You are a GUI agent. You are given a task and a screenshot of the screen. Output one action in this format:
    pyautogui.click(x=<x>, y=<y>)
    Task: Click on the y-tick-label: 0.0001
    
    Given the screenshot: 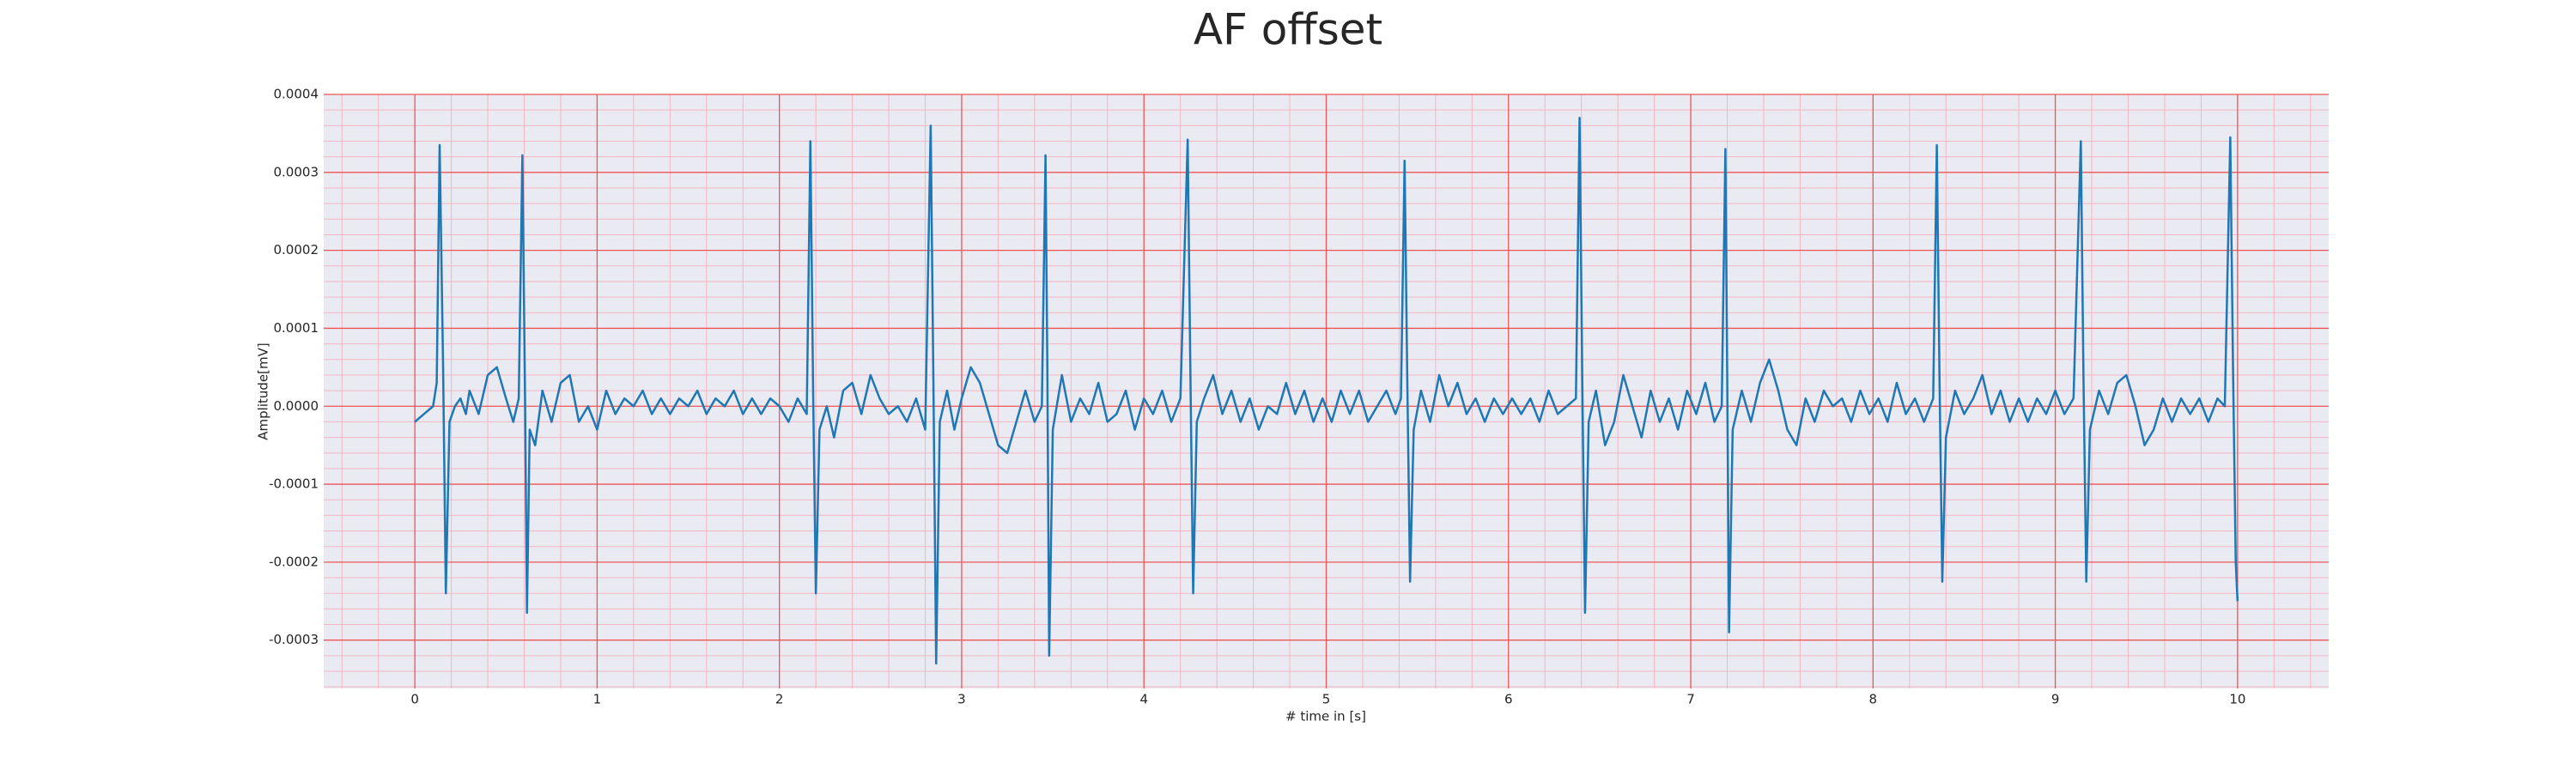 What is the action you would take?
    pyautogui.click(x=296, y=328)
    